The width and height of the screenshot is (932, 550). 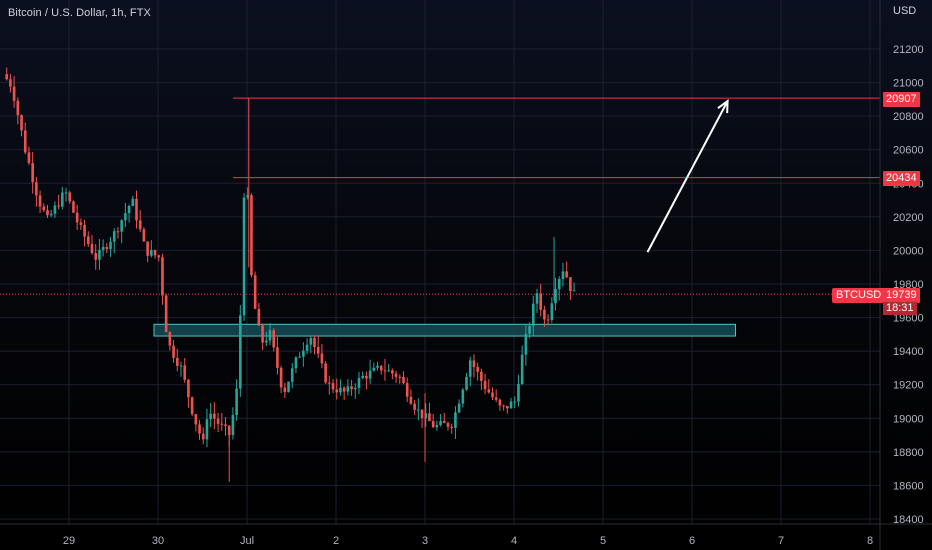 I want to click on trend-arrow-shaft, so click(x=687, y=176).